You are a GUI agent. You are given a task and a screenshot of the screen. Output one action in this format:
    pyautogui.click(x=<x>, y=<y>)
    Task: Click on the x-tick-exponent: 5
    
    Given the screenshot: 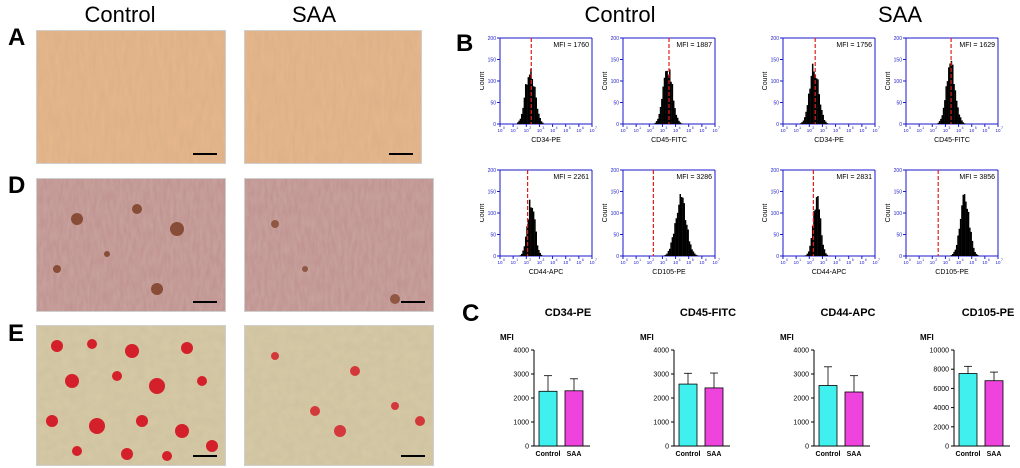 What is the action you would take?
    pyautogui.click(x=570, y=260)
    